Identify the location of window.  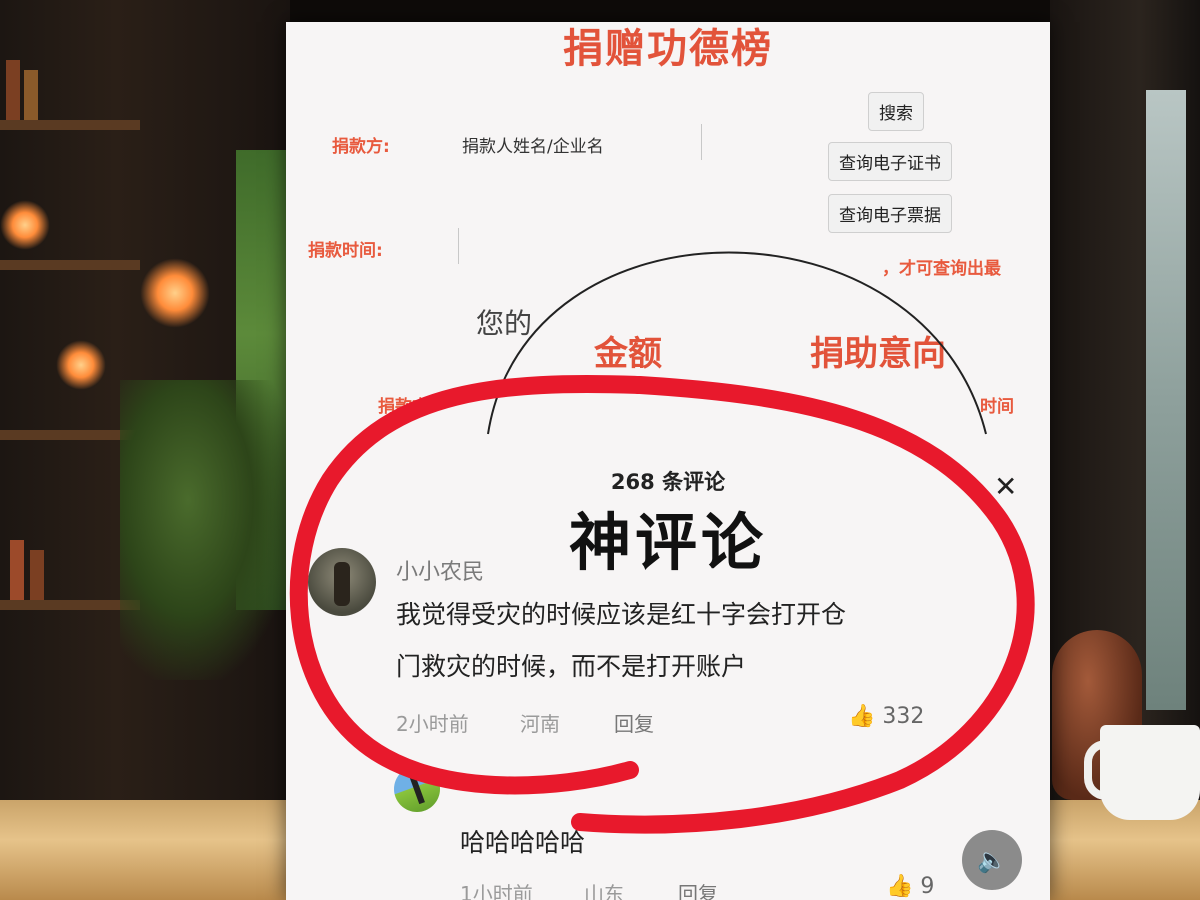
(1166, 400).